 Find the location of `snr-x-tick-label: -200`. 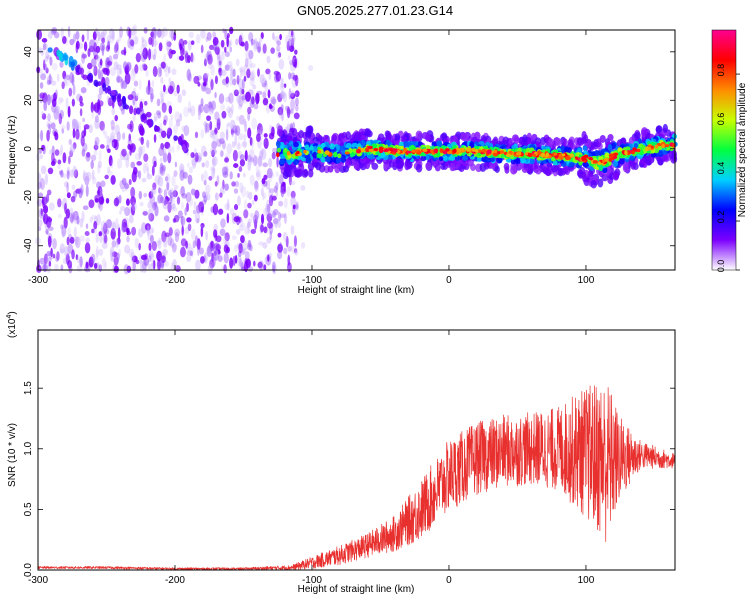

snr-x-tick-label: -200 is located at coordinates (175, 580).